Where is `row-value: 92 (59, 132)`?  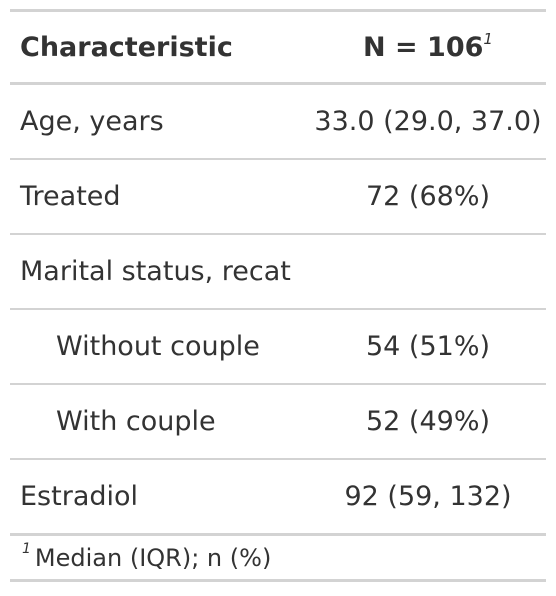 row-value: 92 (59, 132) is located at coordinates (428, 496).